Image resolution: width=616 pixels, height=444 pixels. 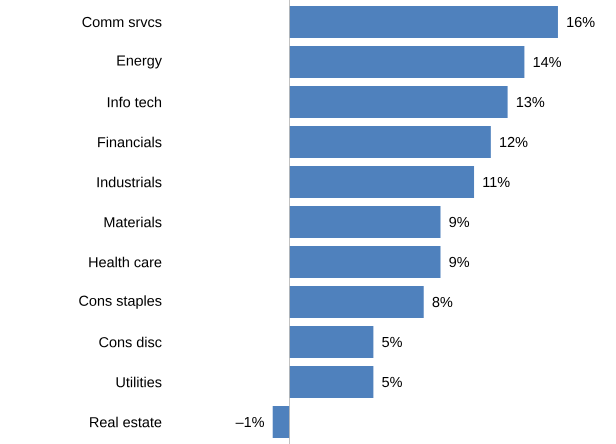 I want to click on data-label: 14%, so click(x=548, y=62).